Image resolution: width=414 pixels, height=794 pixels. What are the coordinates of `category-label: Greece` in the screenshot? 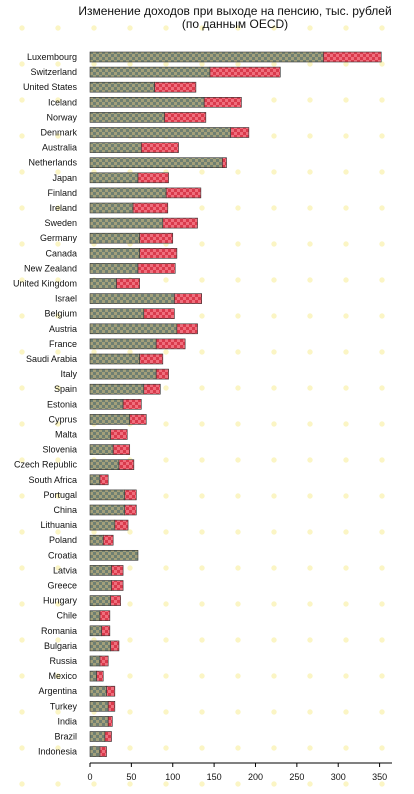 It's located at (62, 586).